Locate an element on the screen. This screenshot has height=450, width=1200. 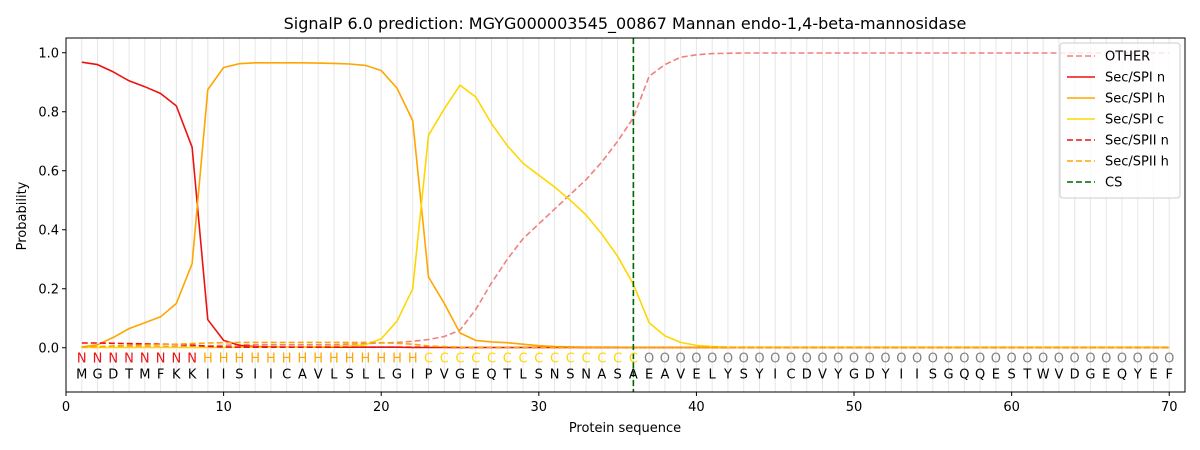
residue-letter: F is located at coordinates (1168, 375).